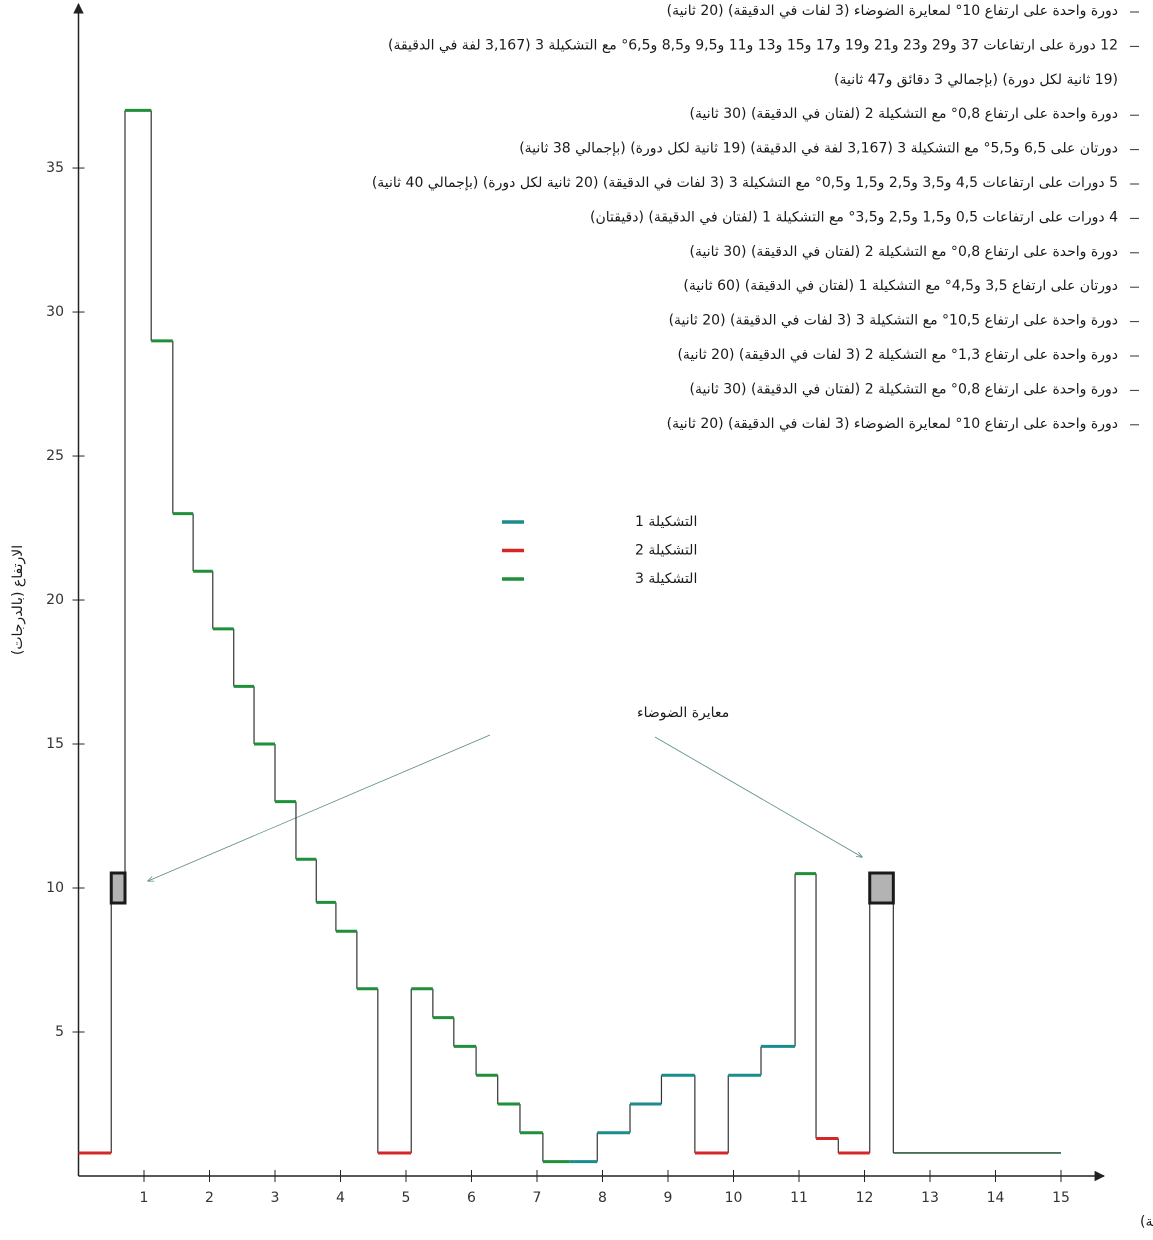 The width and height of the screenshot is (1153, 1240). What do you see at coordinates (55, 312) in the screenshot?
I see `y-tick-label: 30` at bounding box center [55, 312].